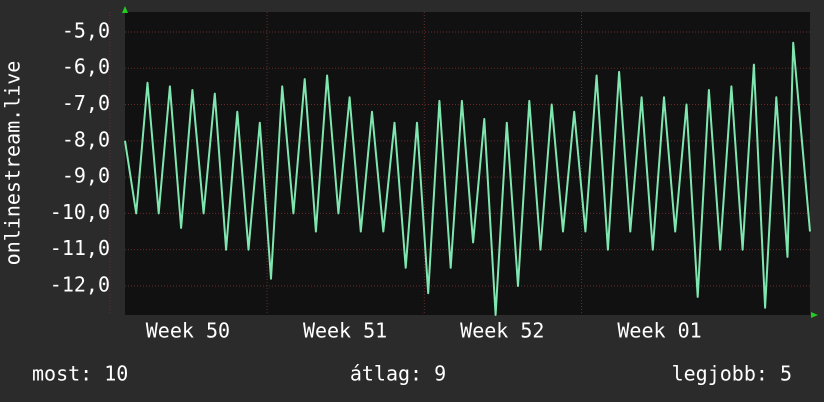  I want to click on x-tick-label: Week 52, so click(502, 331).